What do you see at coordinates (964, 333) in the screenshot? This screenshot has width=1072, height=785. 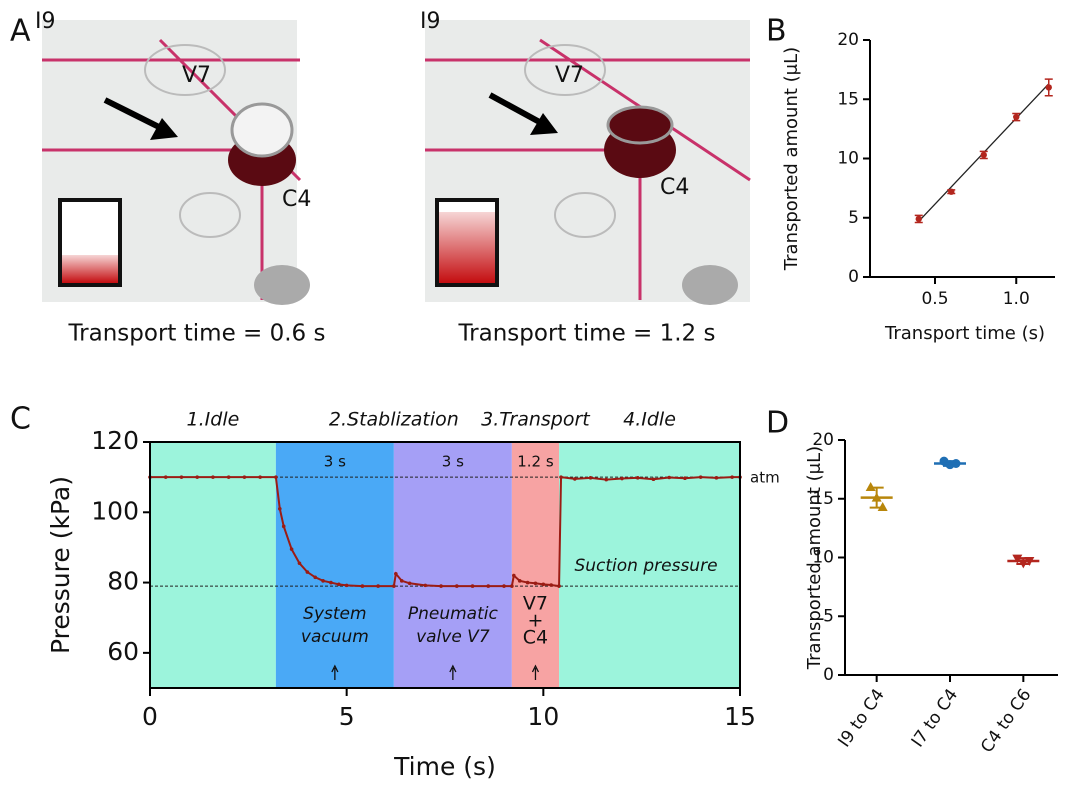 I see `x-axis-label: Transport time (s)` at bounding box center [964, 333].